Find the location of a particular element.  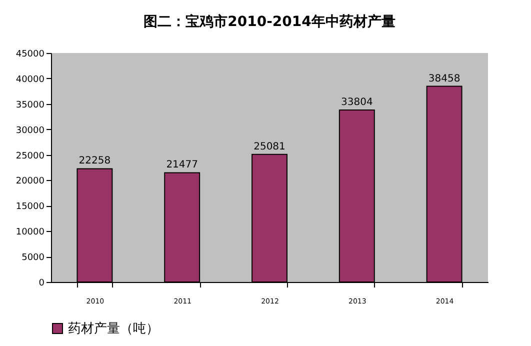

y-tick-label: 0 is located at coordinates (41, 283).